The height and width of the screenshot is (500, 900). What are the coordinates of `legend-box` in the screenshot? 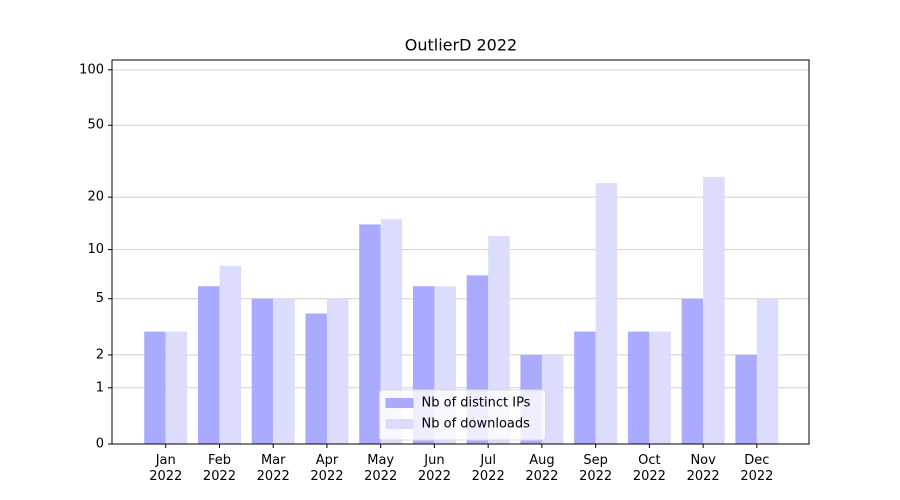 It's located at (462, 415).